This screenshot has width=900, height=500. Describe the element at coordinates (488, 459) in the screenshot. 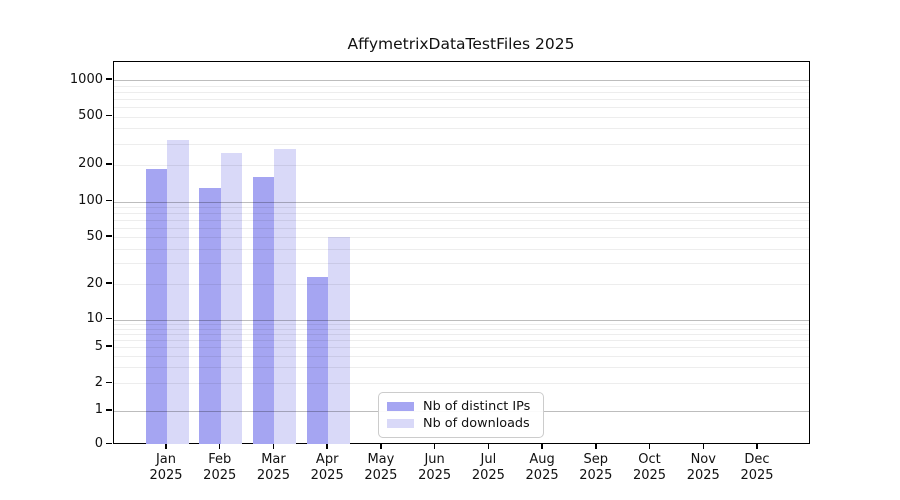

I see `x-tick-label-line: Jul` at that location.